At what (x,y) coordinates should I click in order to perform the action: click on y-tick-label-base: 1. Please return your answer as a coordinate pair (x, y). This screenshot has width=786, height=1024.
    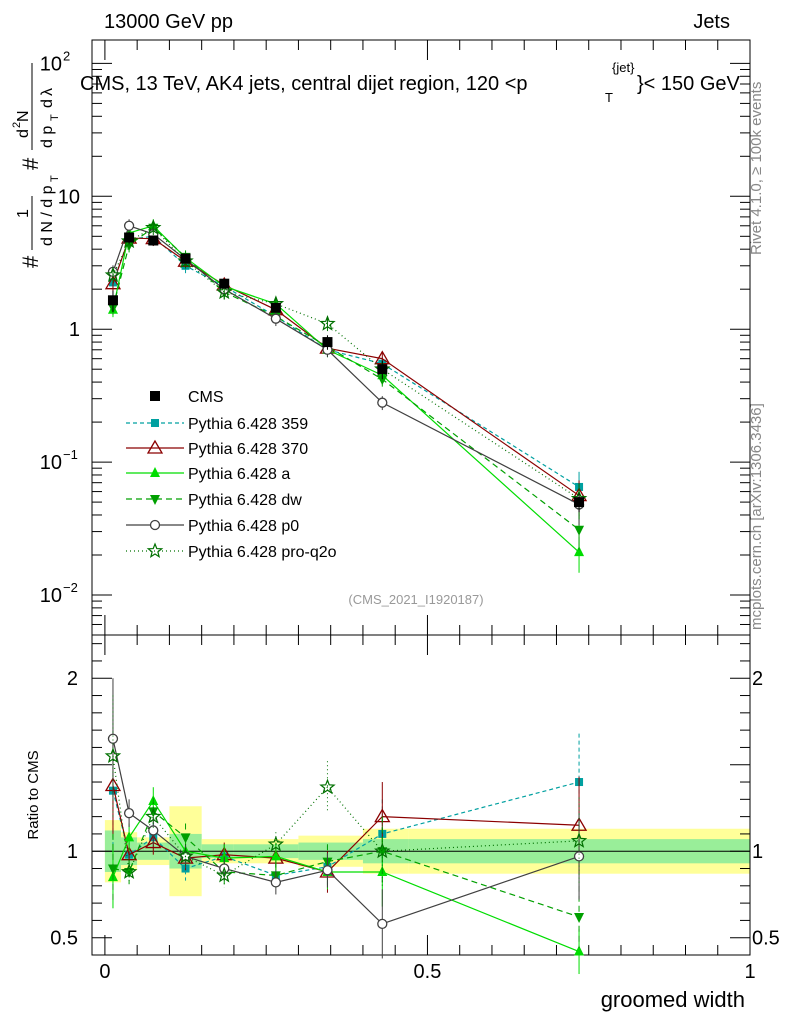
    Looking at the image, I should click on (74, 330).